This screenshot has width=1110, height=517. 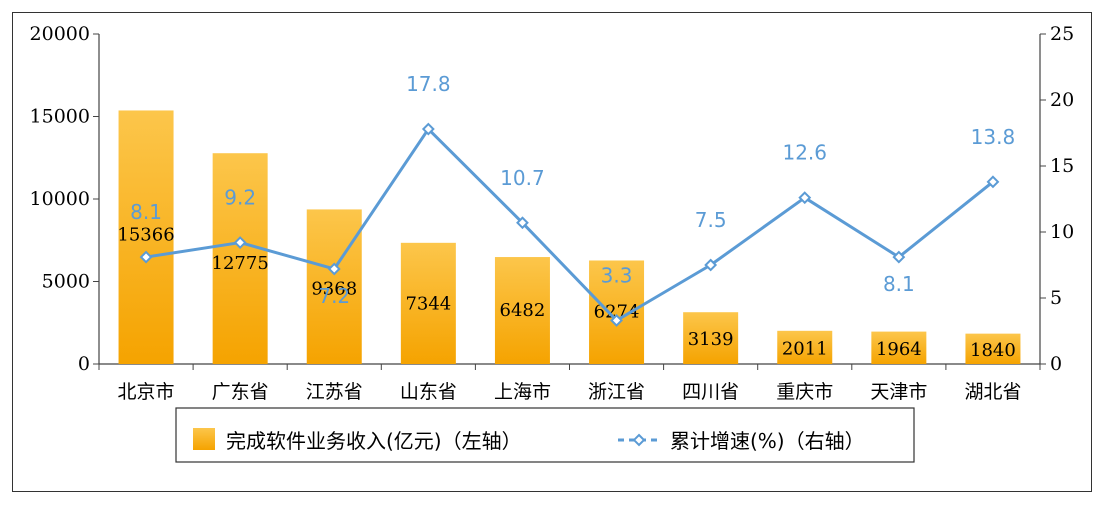 I want to click on x-tick-label: 天津市, so click(x=898, y=392).